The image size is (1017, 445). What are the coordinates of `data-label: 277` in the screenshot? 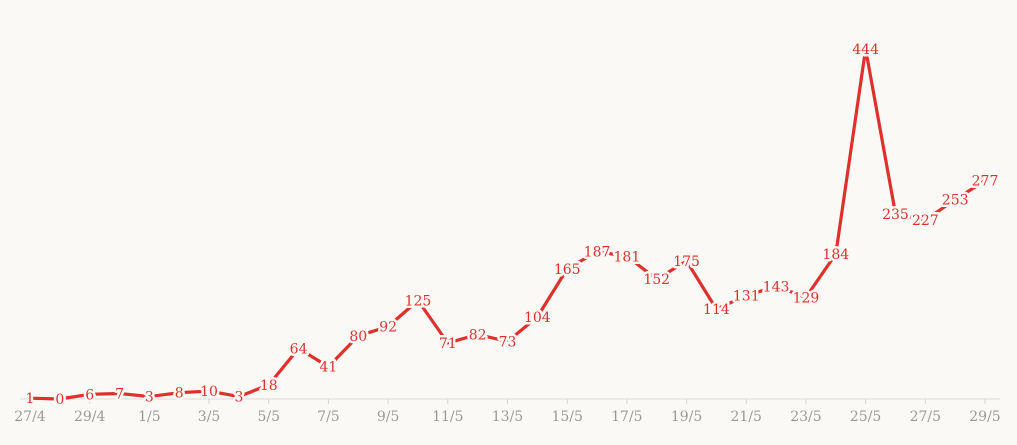 It's located at (985, 182).